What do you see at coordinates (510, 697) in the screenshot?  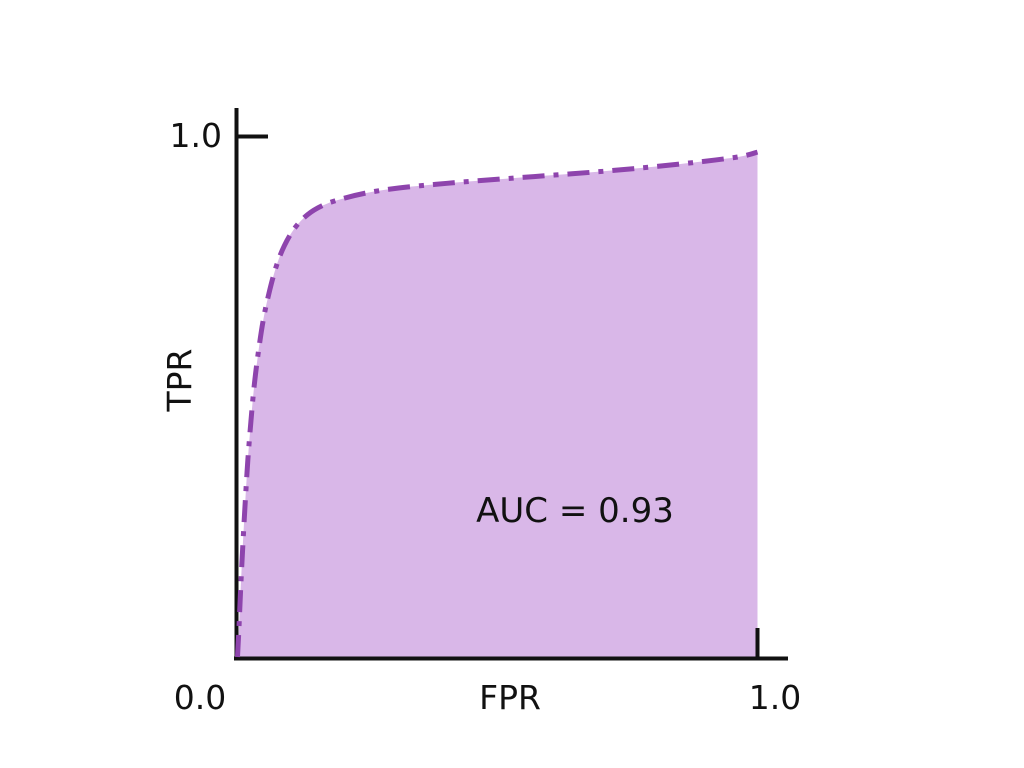 I see `x-axis-title: FPR` at bounding box center [510, 697].